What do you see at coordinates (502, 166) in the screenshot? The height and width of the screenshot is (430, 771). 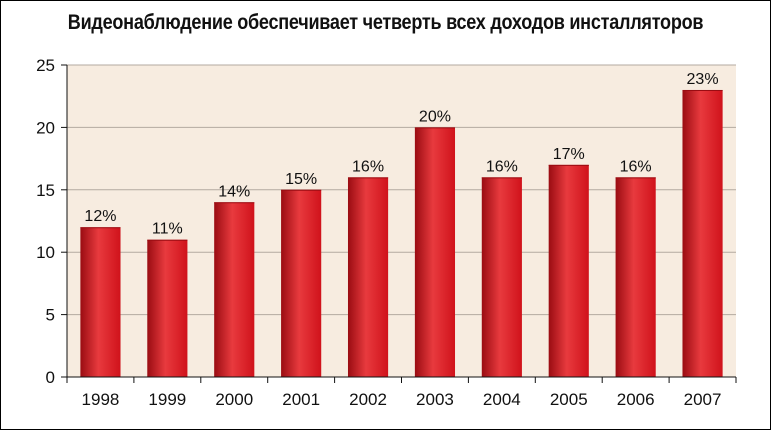 I see `data-label-2004: 16%` at bounding box center [502, 166].